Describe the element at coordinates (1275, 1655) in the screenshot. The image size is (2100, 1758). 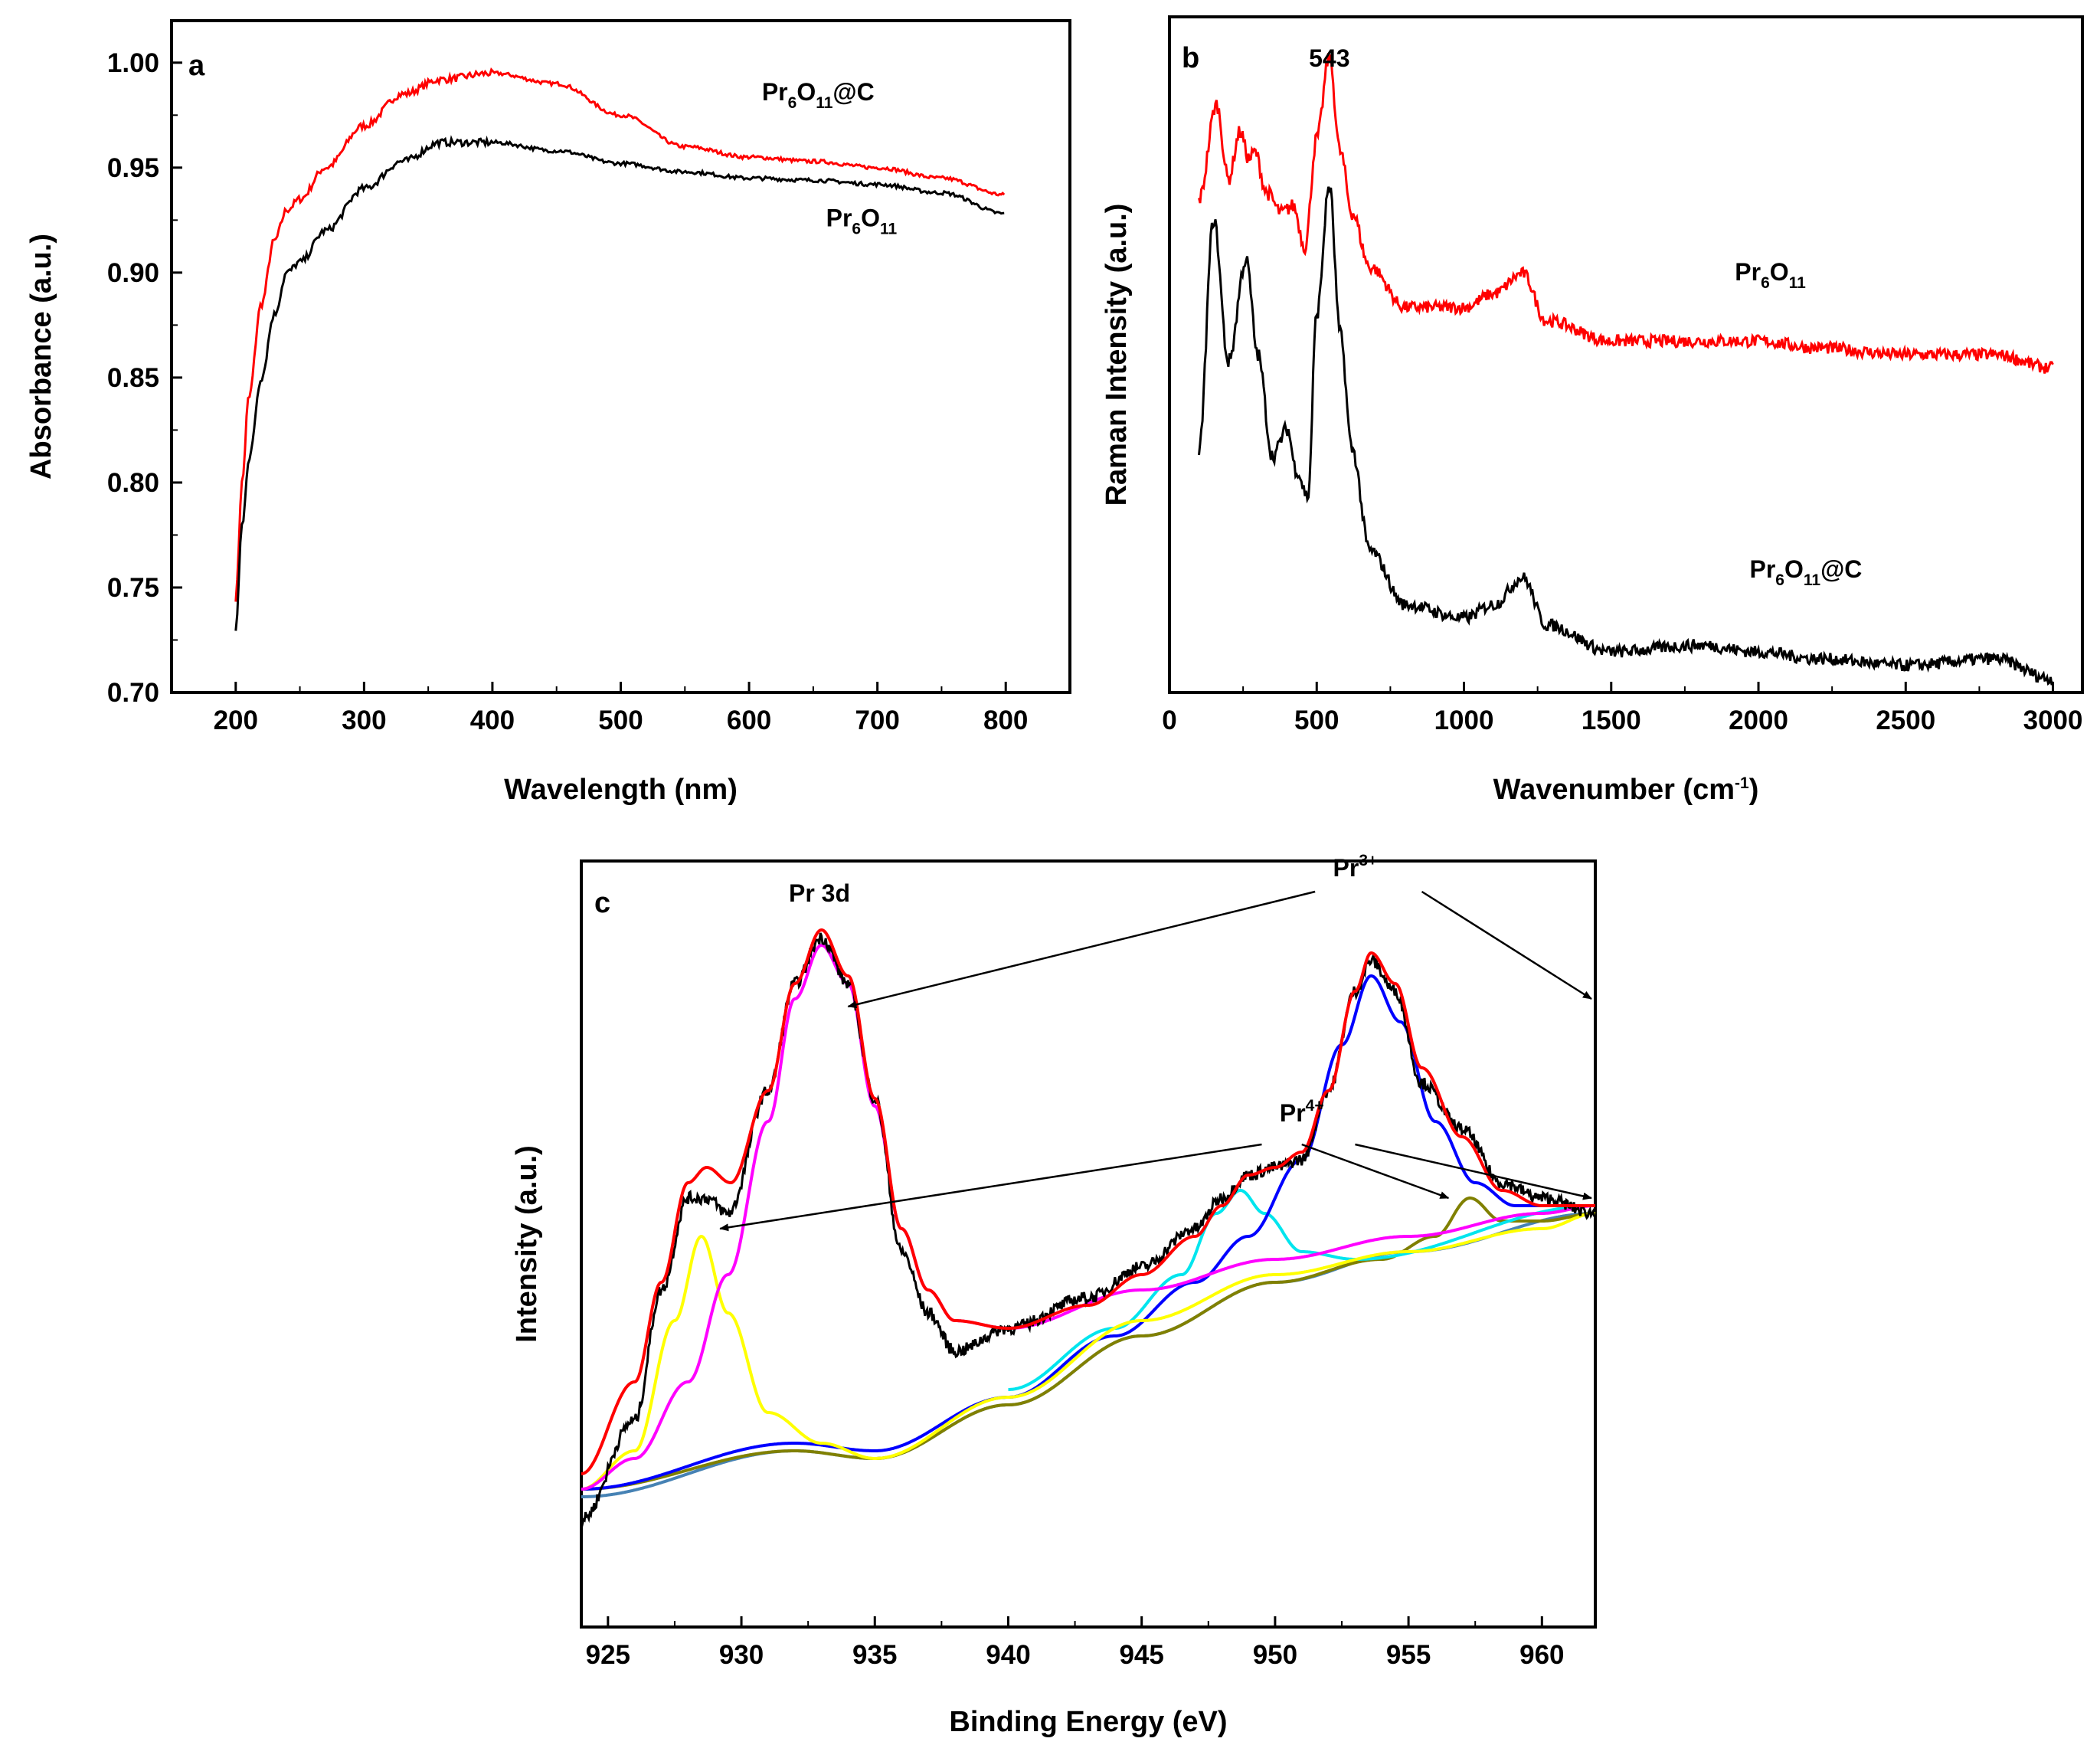
I see `x-tick-label: 950` at that location.